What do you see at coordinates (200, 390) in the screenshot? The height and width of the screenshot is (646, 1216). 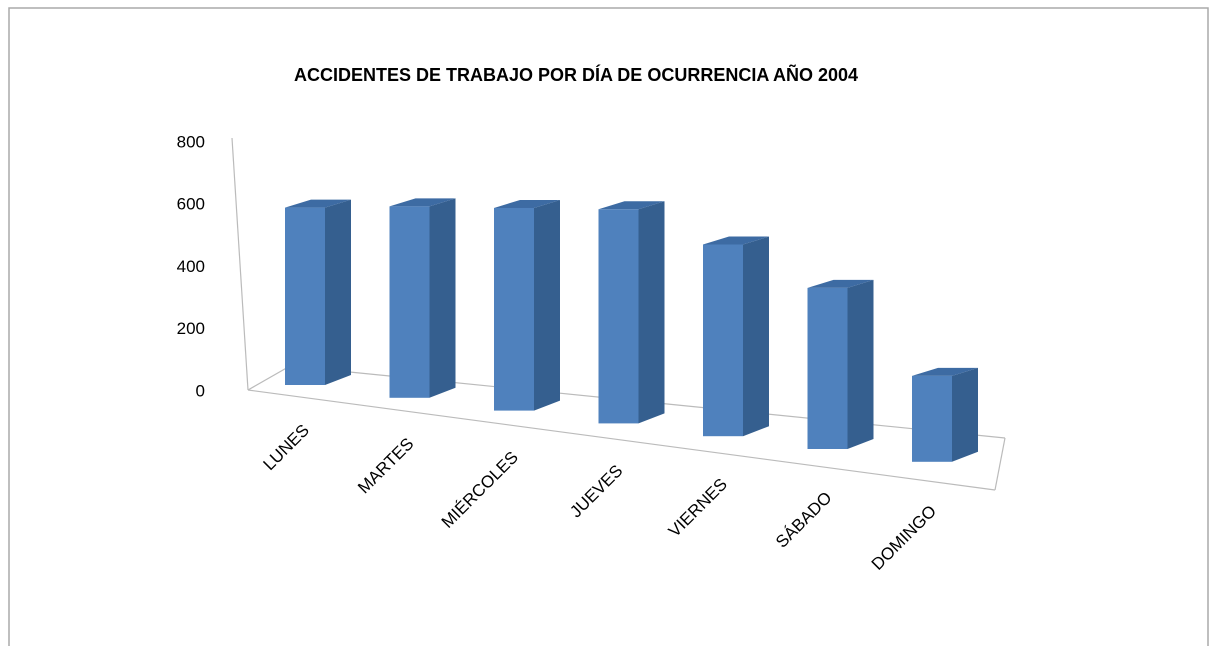 I see `y-tick-label: 0` at bounding box center [200, 390].